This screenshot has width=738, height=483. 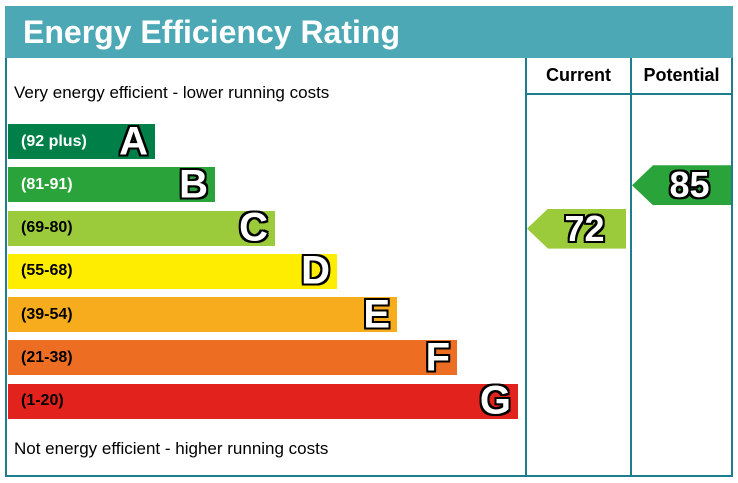 What do you see at coordinates (111, 184) in the screenshot?
I see `band-row-b: (81-91) B` at bounding box center [111, 184].